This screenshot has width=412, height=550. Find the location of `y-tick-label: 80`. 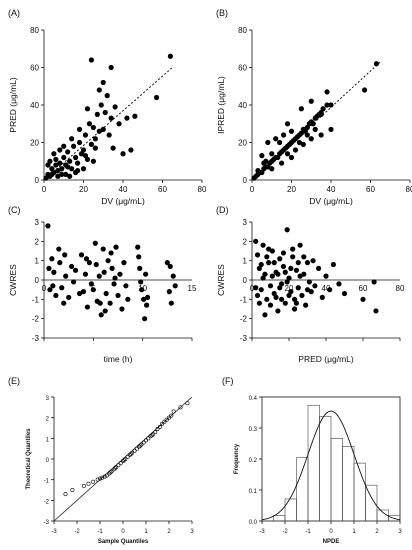

y-tick-label: 80 is located at coordinates (34, 30).